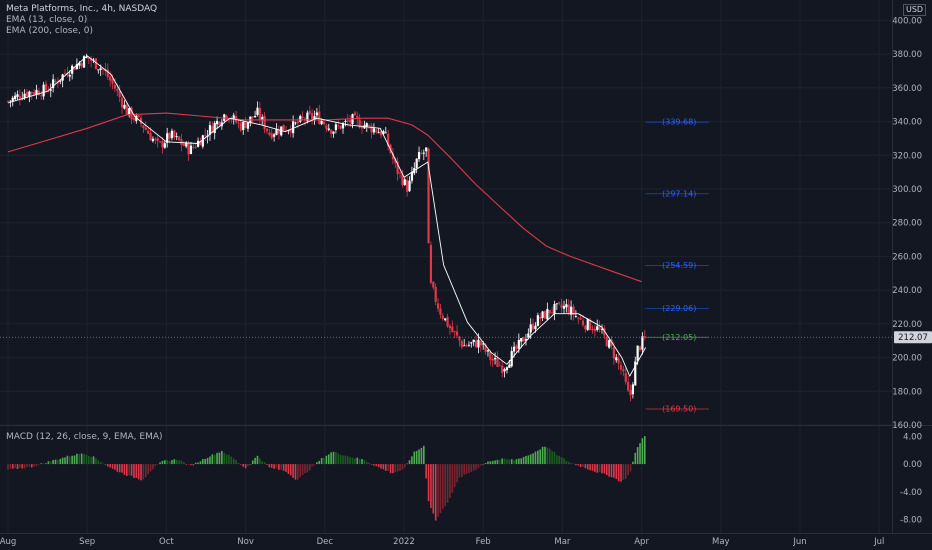  I want to click on ema200-legend: EMA (200, close, 0), so click(50, 31).